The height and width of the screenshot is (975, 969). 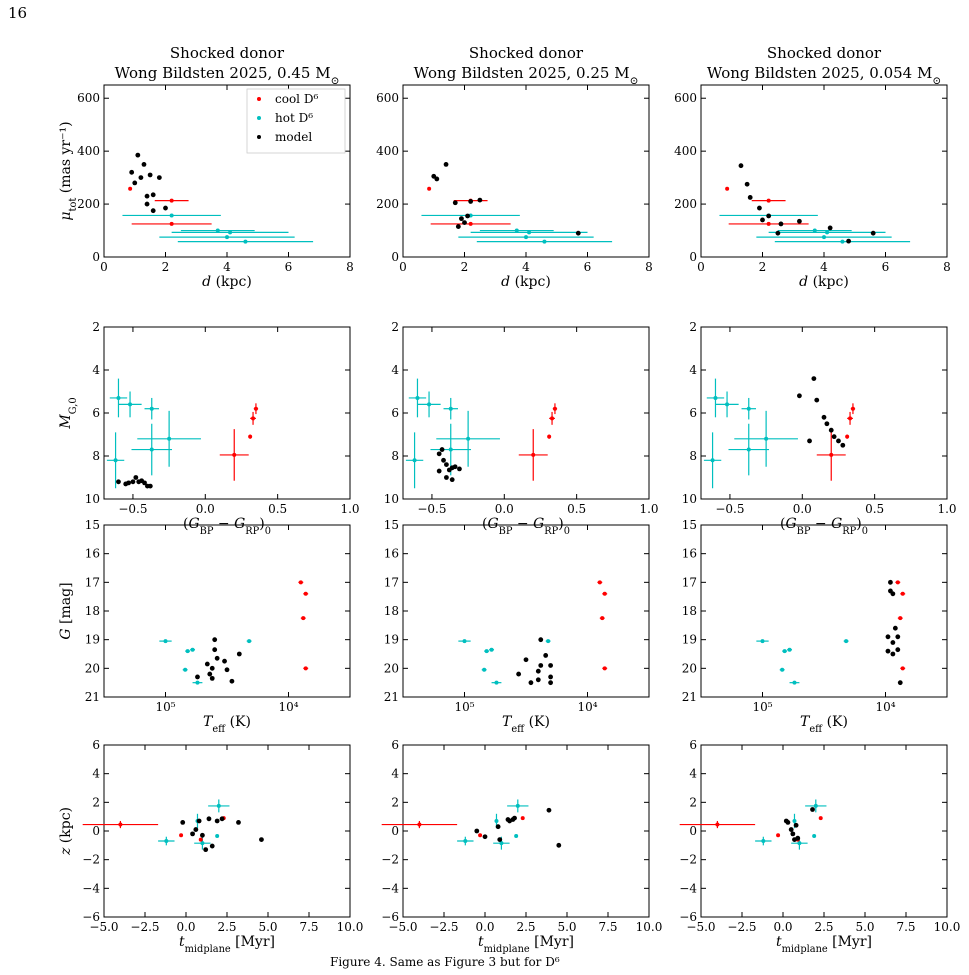 I want to click on x-tick-label: 10⁴, so click(x=288, y=707).